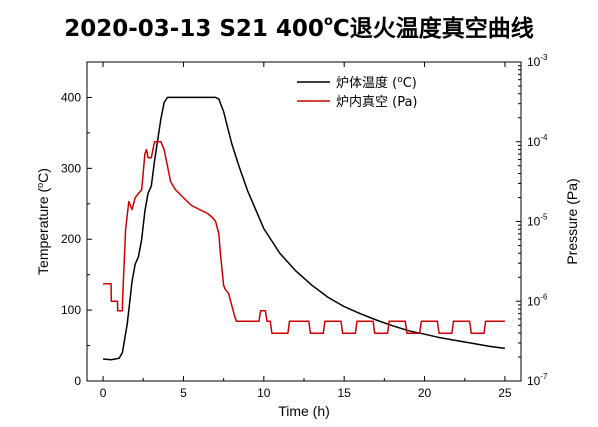 The image size is (598, 427). Describe the element at coordinates (77, 381) in the screenshot. I see `y-tick-label-0: 0` at that location.